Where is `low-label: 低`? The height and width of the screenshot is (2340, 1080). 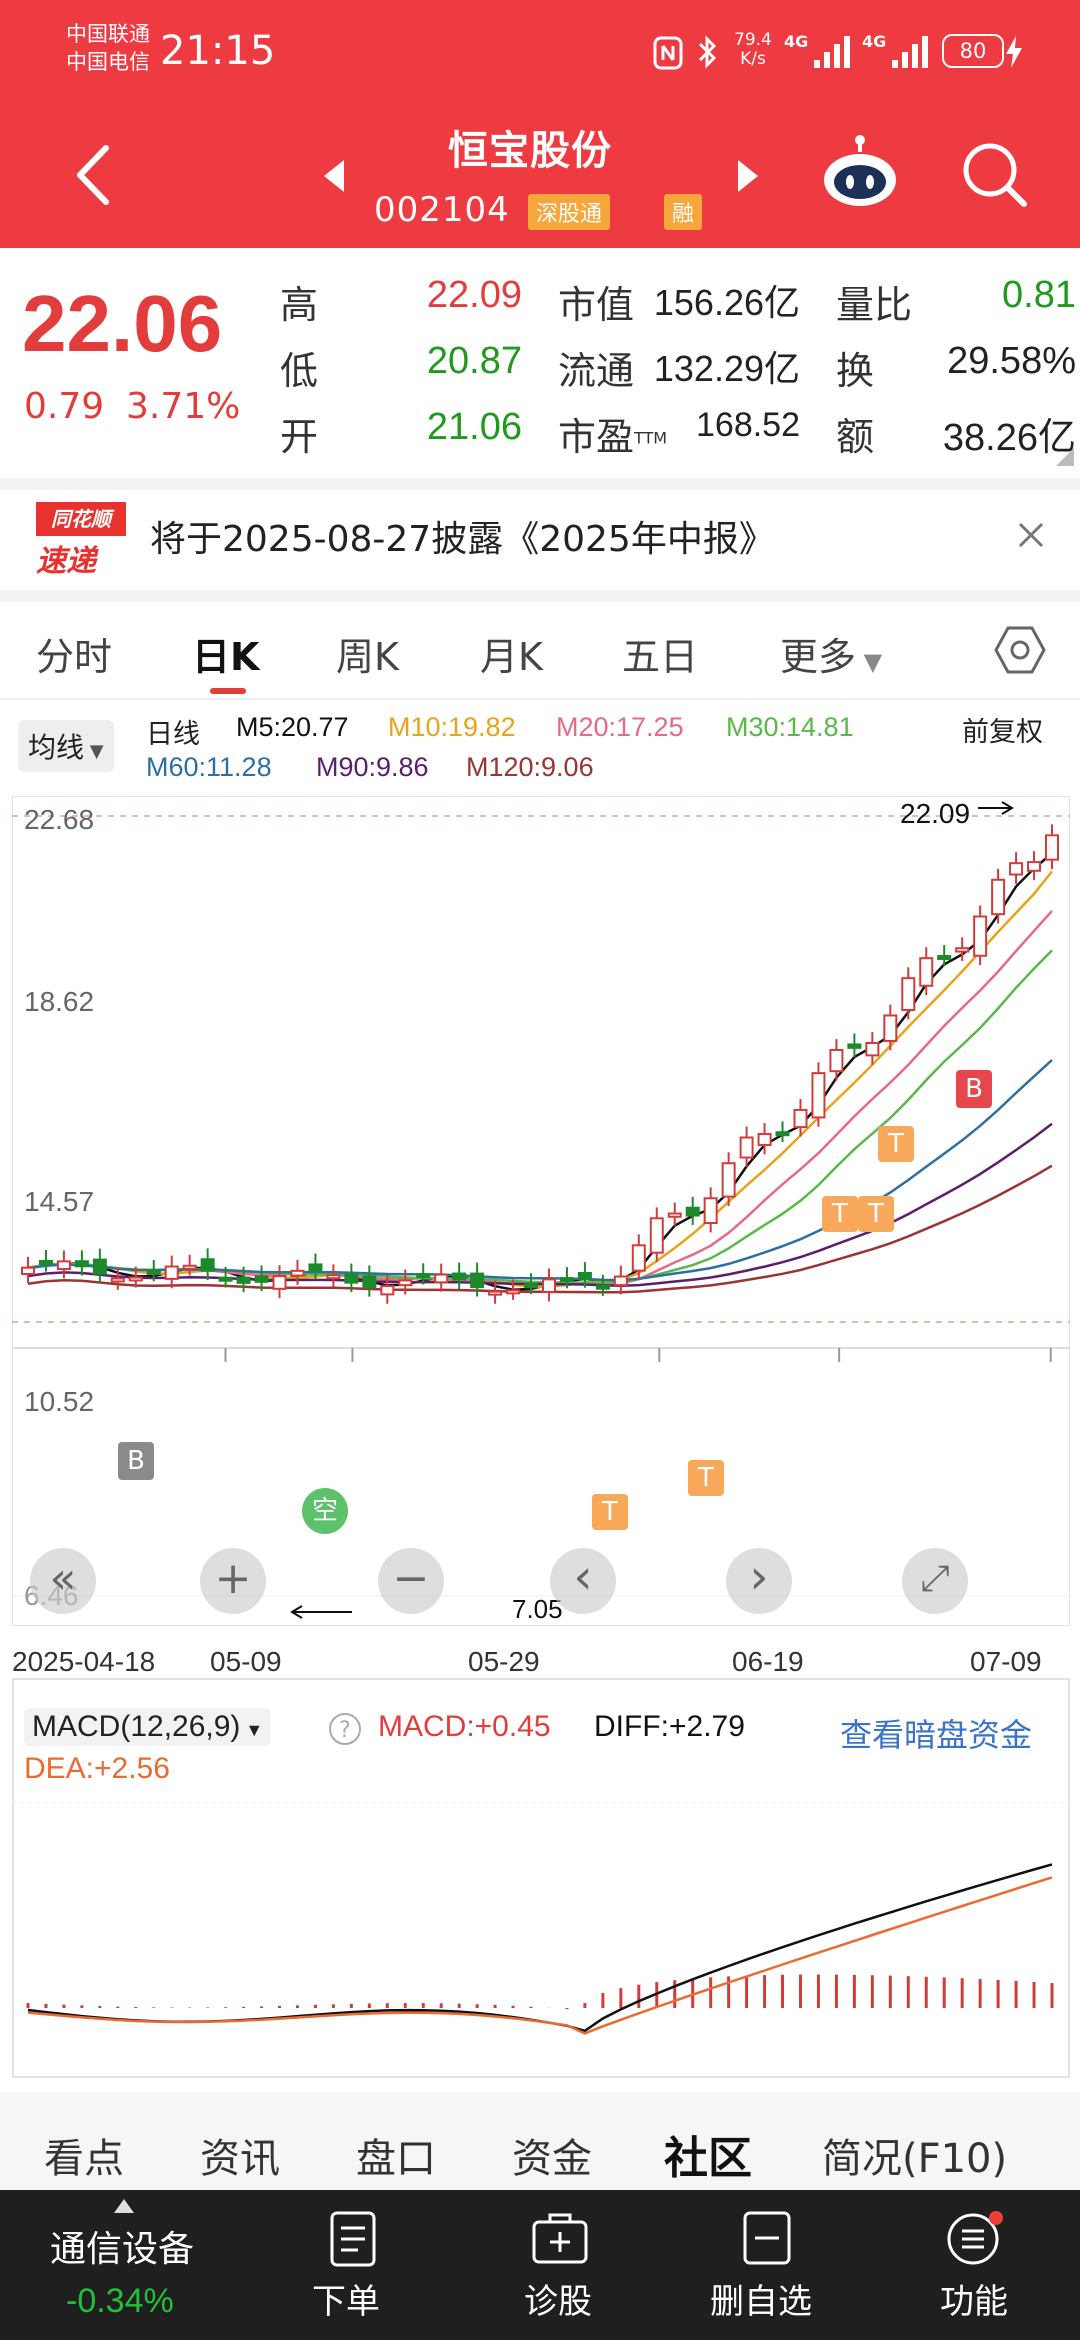 low-label: 低 is located at coordinates (299, 371).